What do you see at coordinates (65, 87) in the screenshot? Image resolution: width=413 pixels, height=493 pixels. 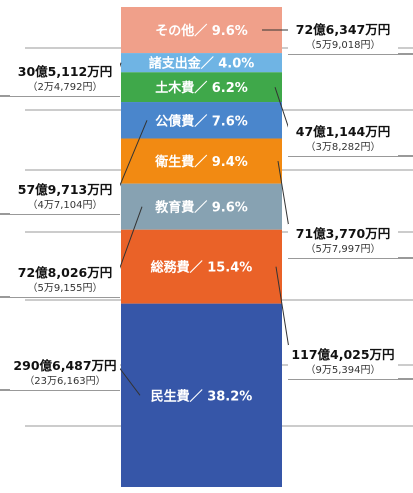 I see `per-capita-label: （2万4,792円）` at bounding box center [65, 87].